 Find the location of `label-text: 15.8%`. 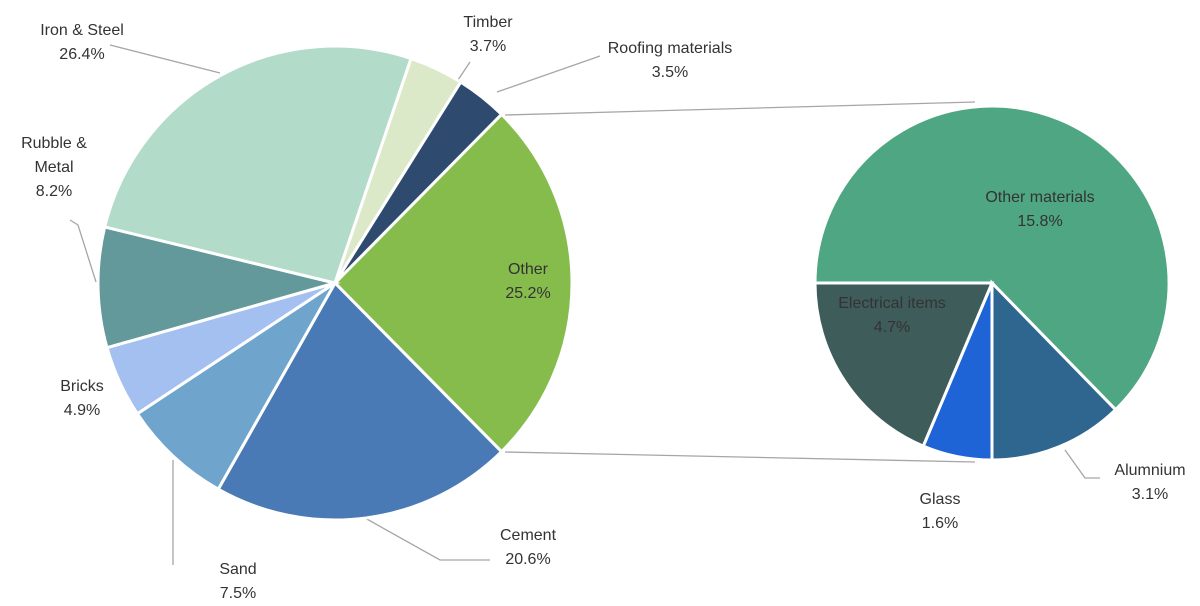

label-text: 15.8% is located at coordinates (1040, 221).